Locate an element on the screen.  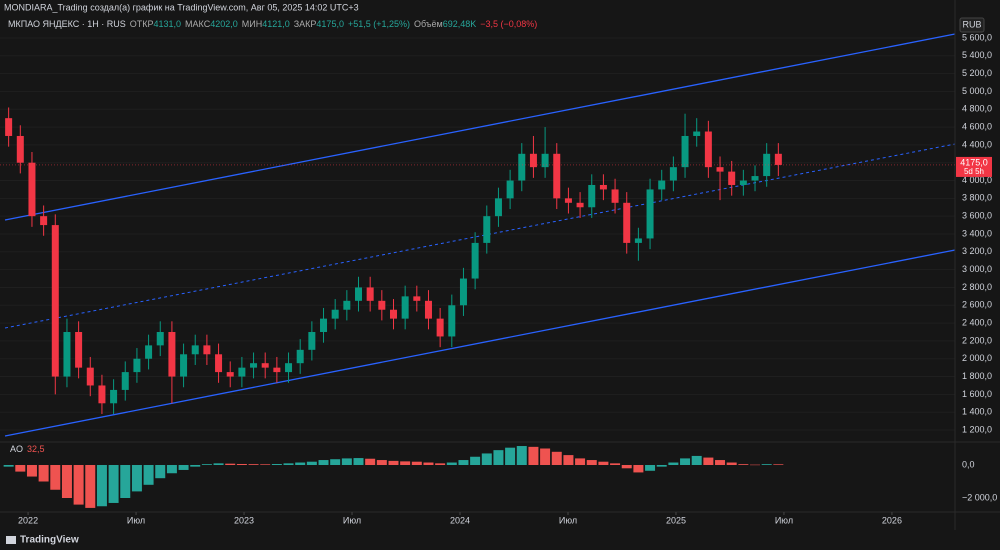
ohlc-label: ЗАКР is located at coordinates (305, 24).